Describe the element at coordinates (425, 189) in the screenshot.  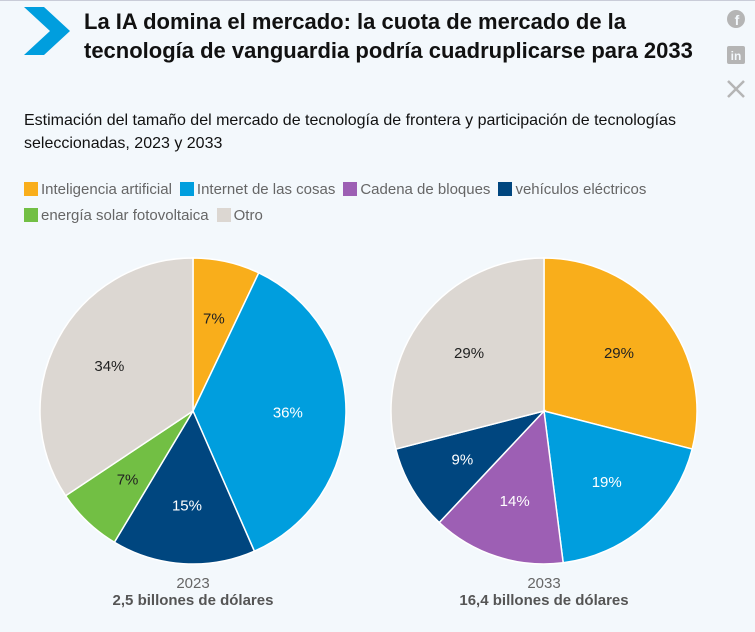
I see `legend-label: Cadena de bloques` at that location.